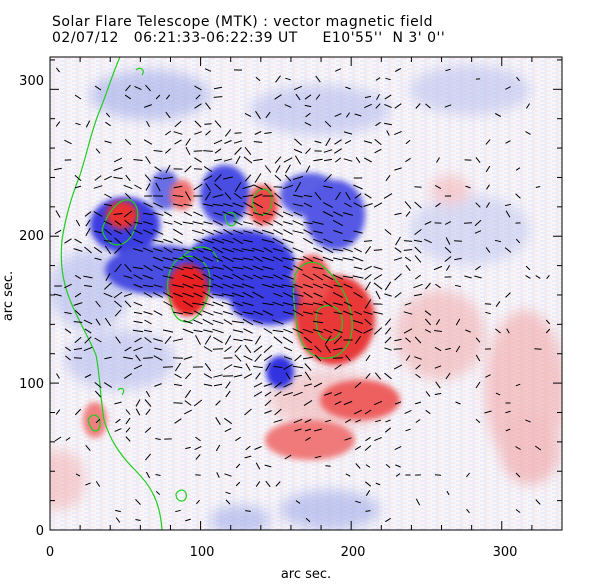 This screenshot has width=612, height=585. What do you see at coordinates (8, 296) in the screenshot?
I see `y-axis-label: arc sec.` at bounding box center [8, 296].